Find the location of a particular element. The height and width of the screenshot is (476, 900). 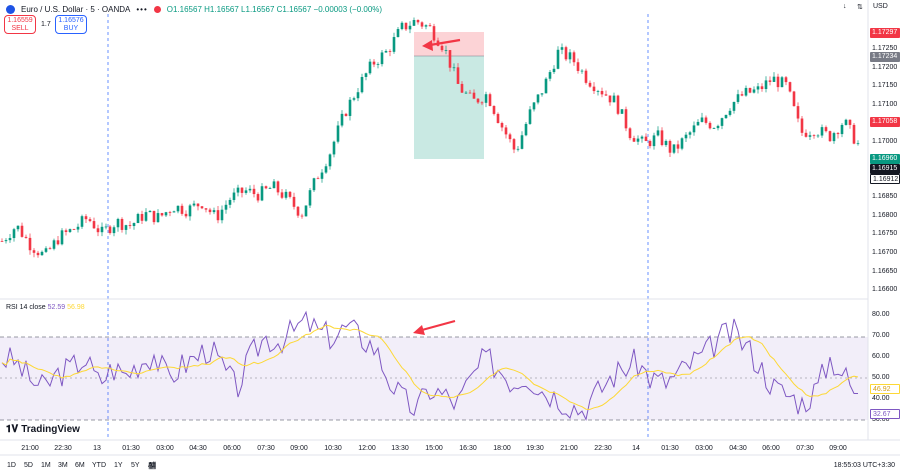

time-label: 21:00 is located at coordinates (569, 448).